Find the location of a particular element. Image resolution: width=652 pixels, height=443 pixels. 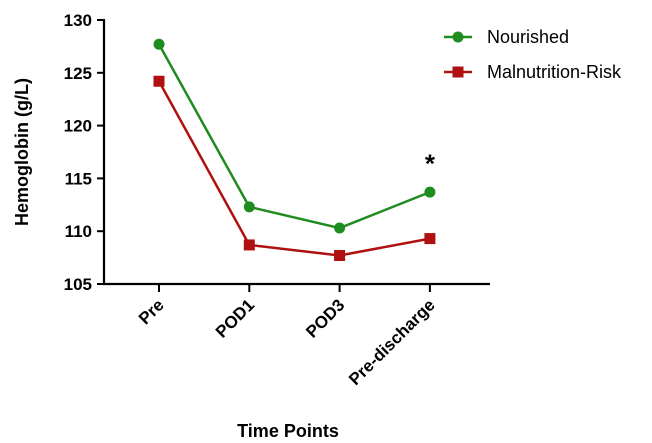

y-tick-label: 115 is located at coordinates (78, 178).